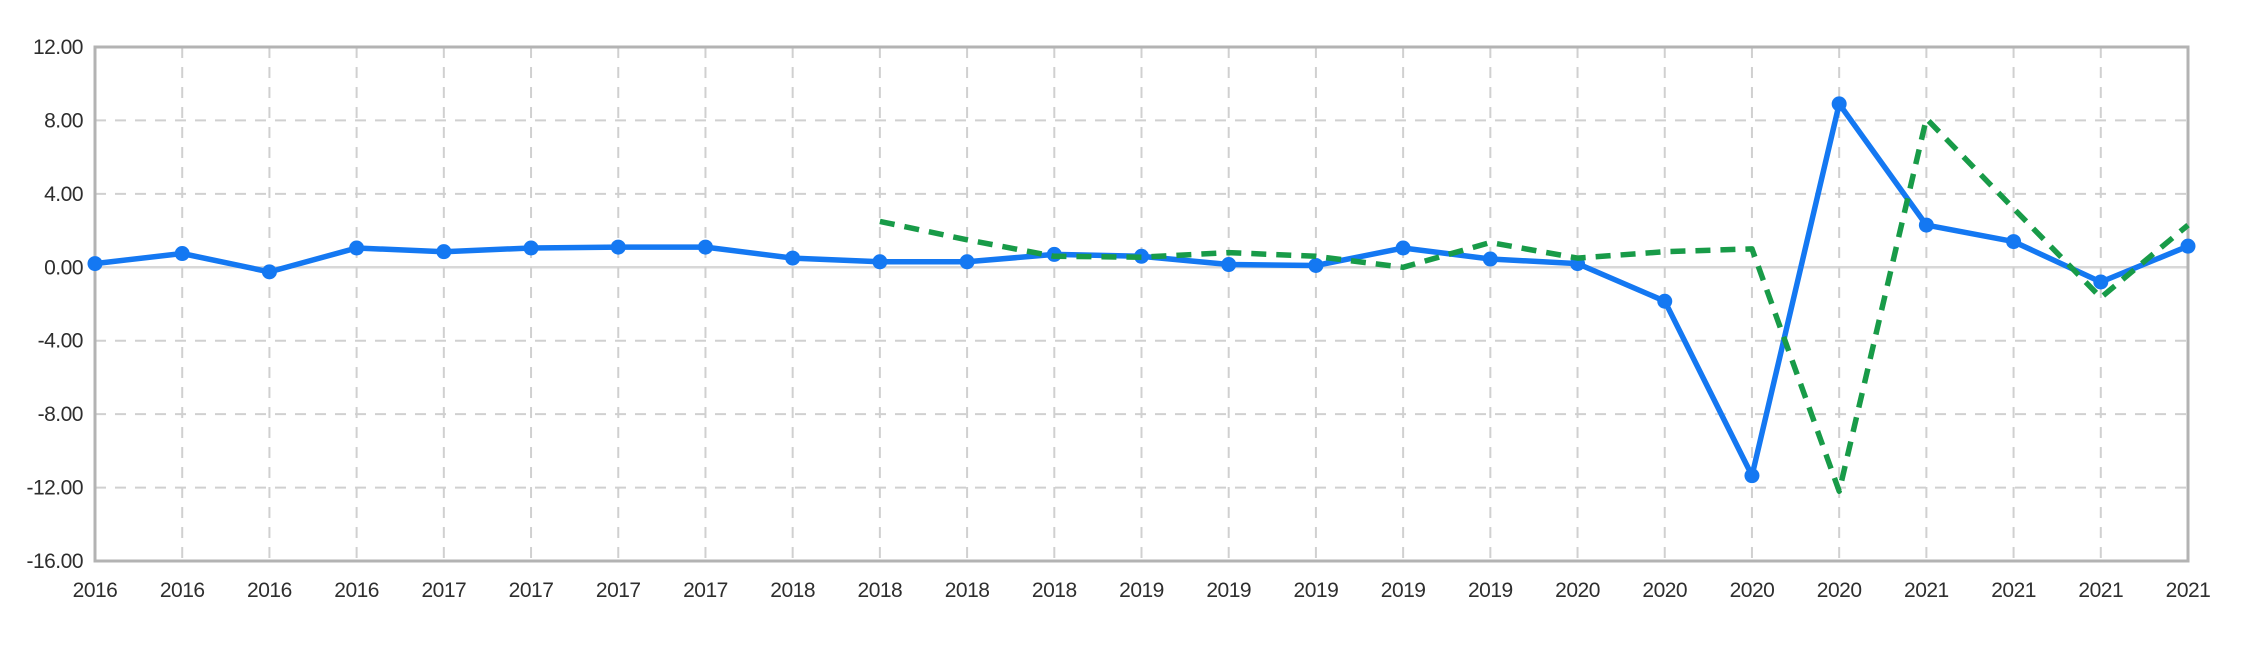 The height and width of the screenshot is (654, 2250). What do you see at coordinates (63, 120) in the screenshot?
I see `y-tick-label: 8.00` at bounding box center [63, 120].